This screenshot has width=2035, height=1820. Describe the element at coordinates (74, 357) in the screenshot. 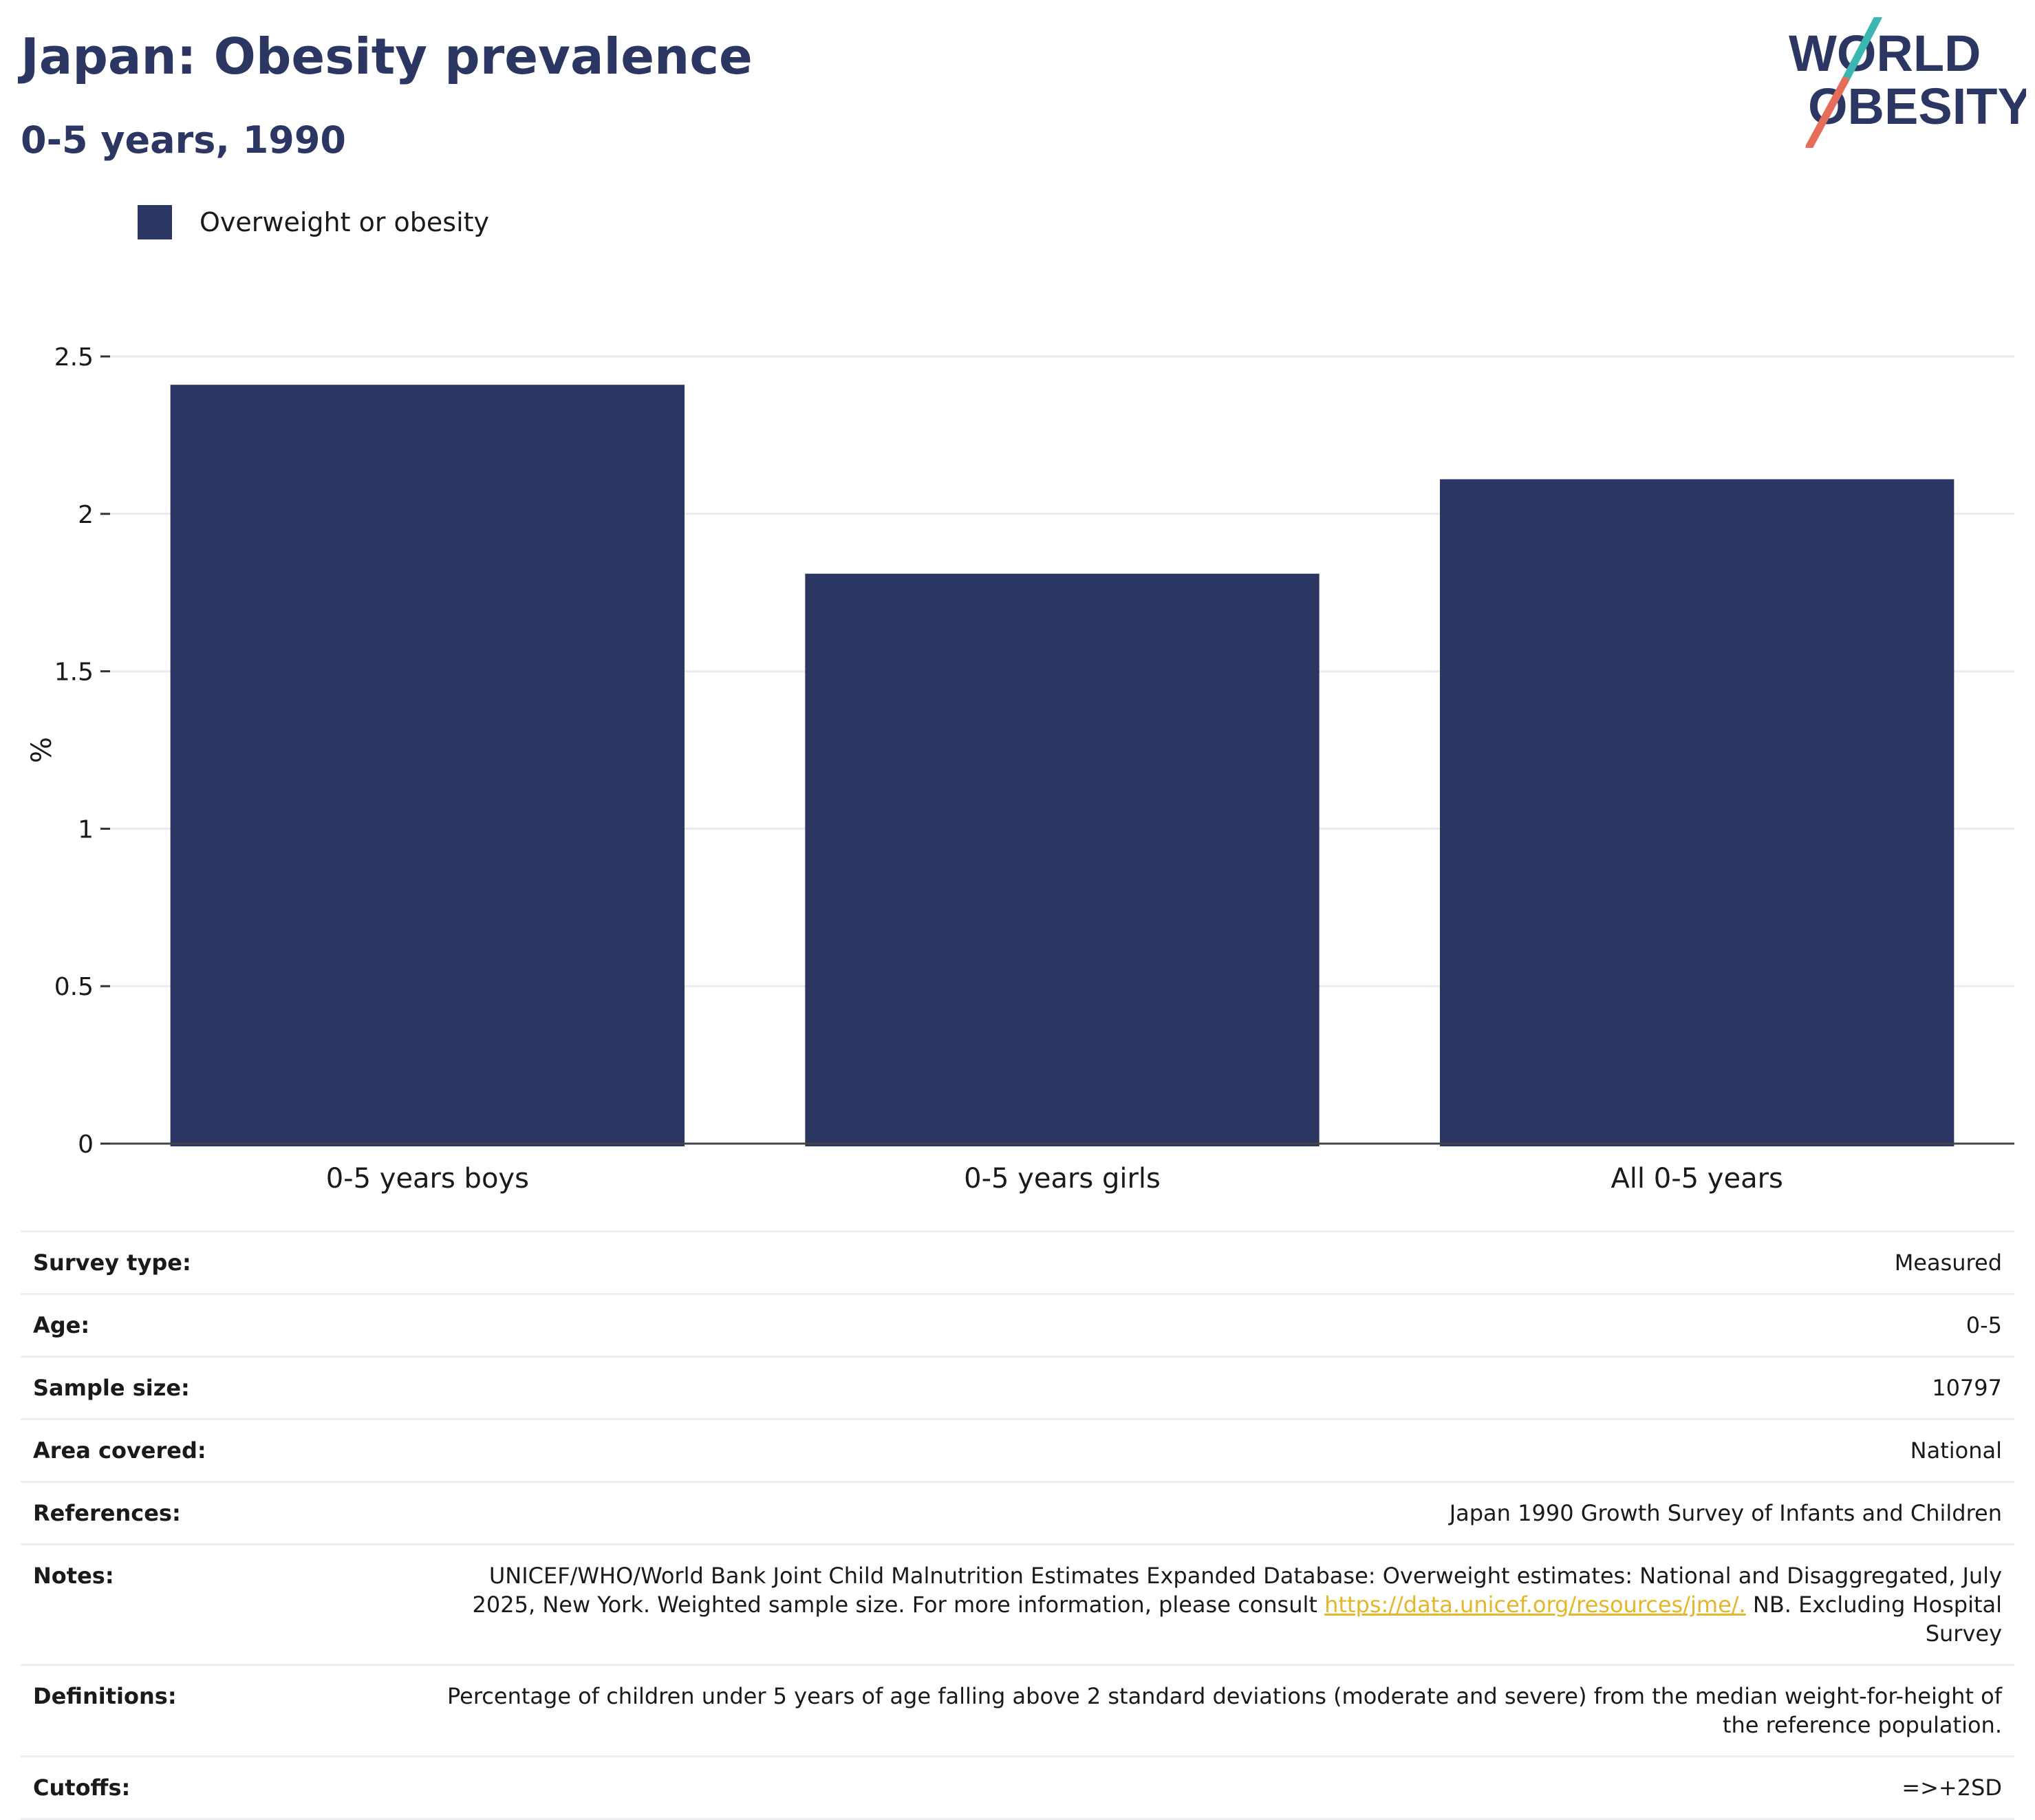

I see `y-tick-label: 2.5` at that location.